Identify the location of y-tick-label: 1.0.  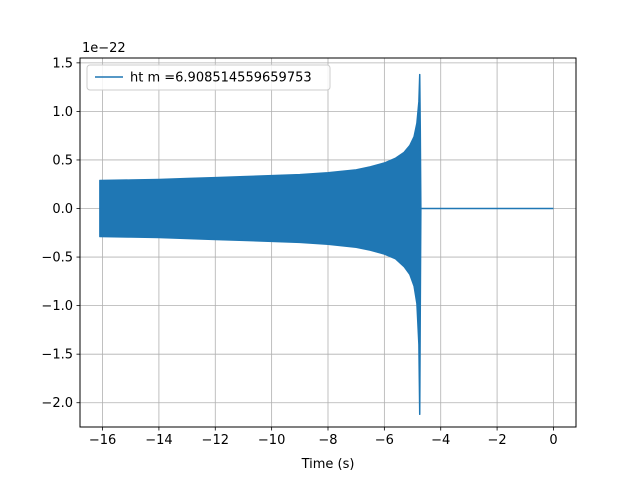
(62, 112).